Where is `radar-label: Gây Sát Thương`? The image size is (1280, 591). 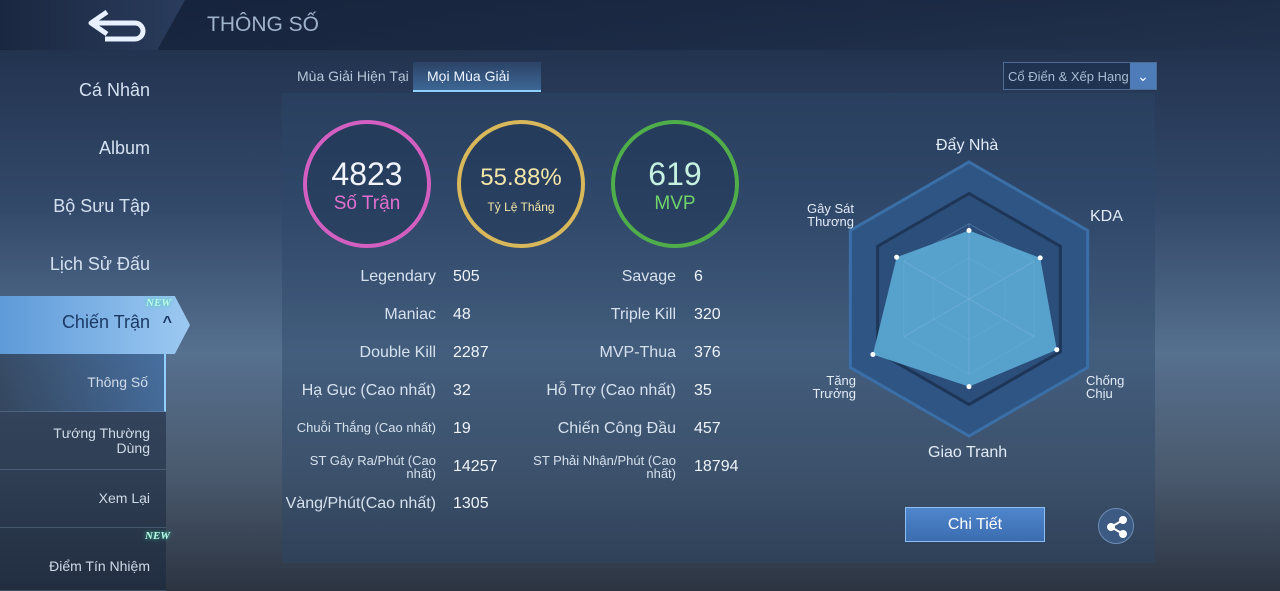 radar-label: Gây Sát Thương is located at coordinates (830, 215).